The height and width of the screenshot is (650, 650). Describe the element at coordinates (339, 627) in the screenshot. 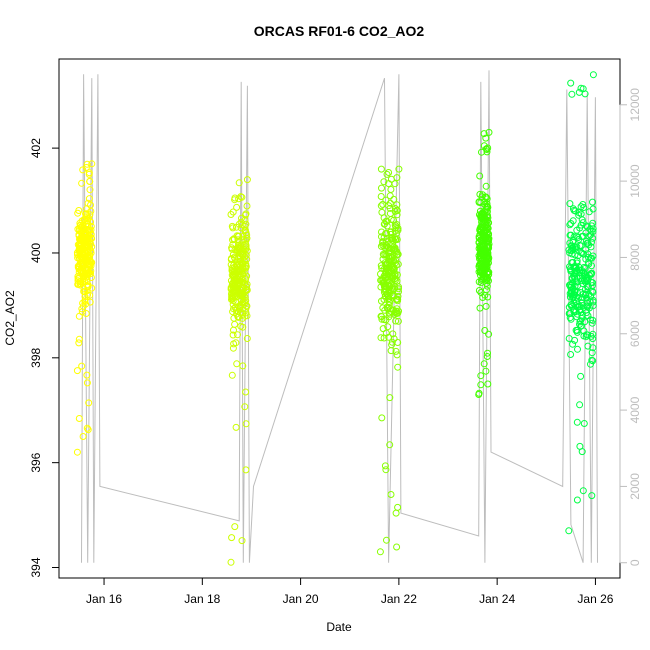

I see `x-axis-label: Date` at that location.